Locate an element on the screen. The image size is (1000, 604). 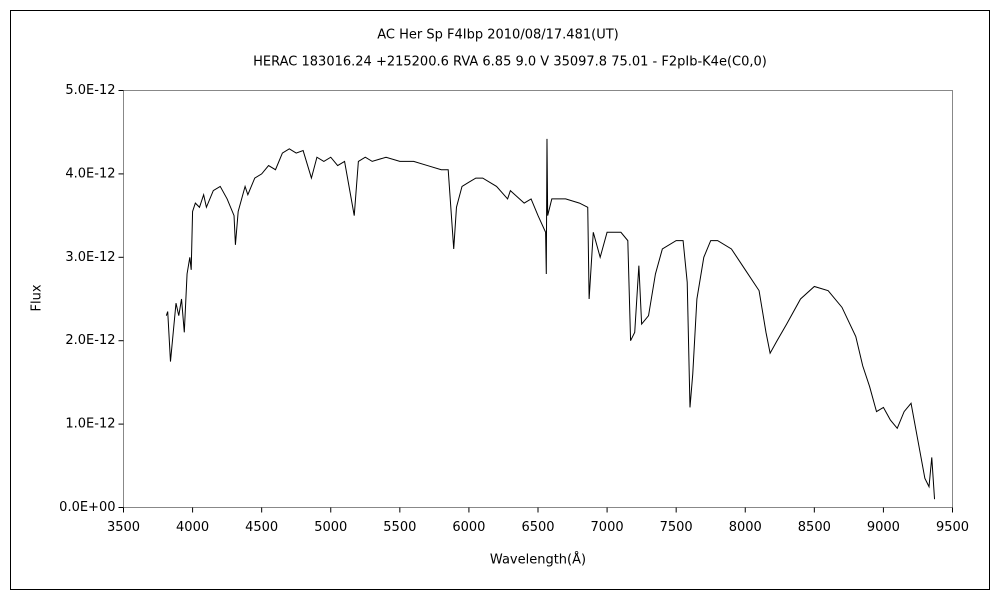
x-tick-label: 3500 is located at coordinates (123, 527).